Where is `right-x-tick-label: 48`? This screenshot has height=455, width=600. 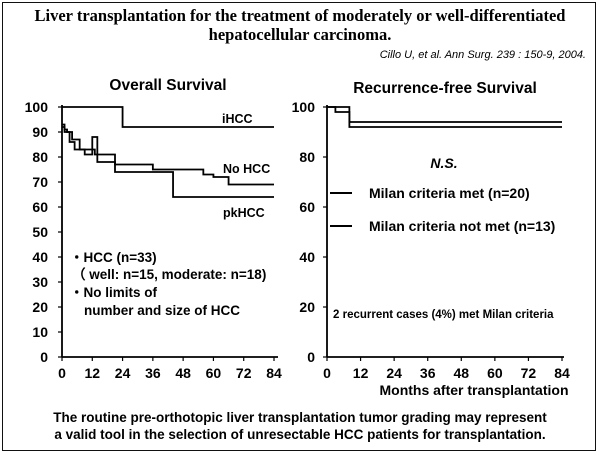
right-x-tick-label: 48 is located at coordinates (461, 373).